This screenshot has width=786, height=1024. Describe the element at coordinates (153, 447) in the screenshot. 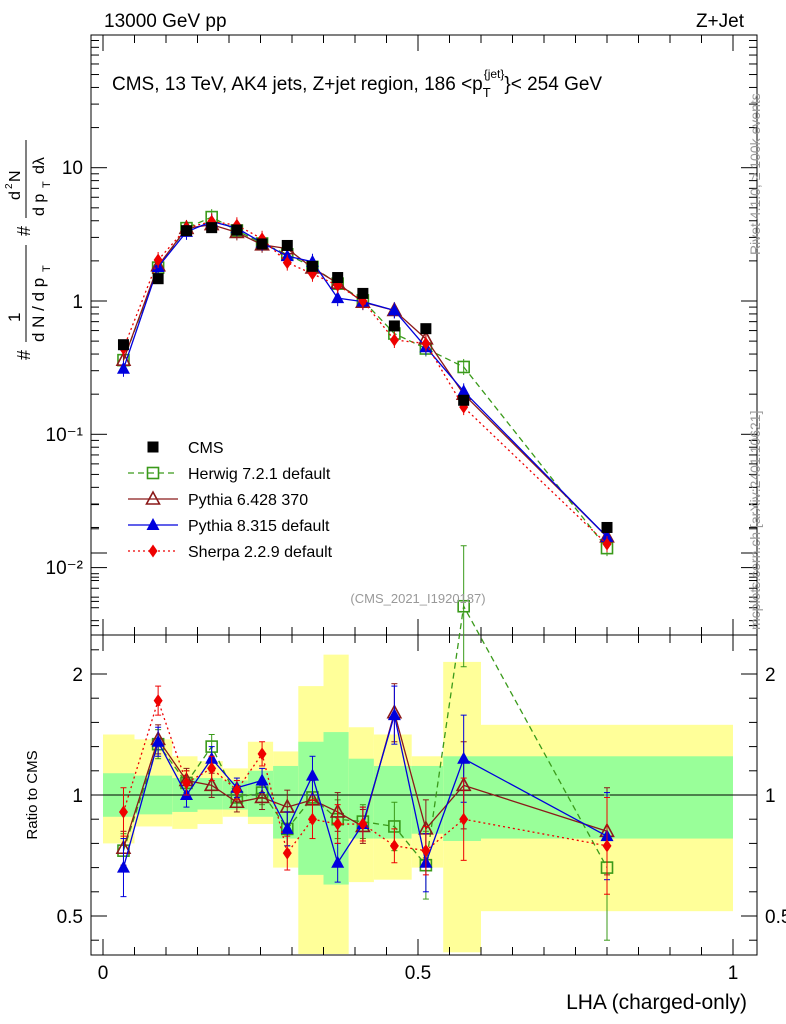

I see `legend-marker-cms` at that location.